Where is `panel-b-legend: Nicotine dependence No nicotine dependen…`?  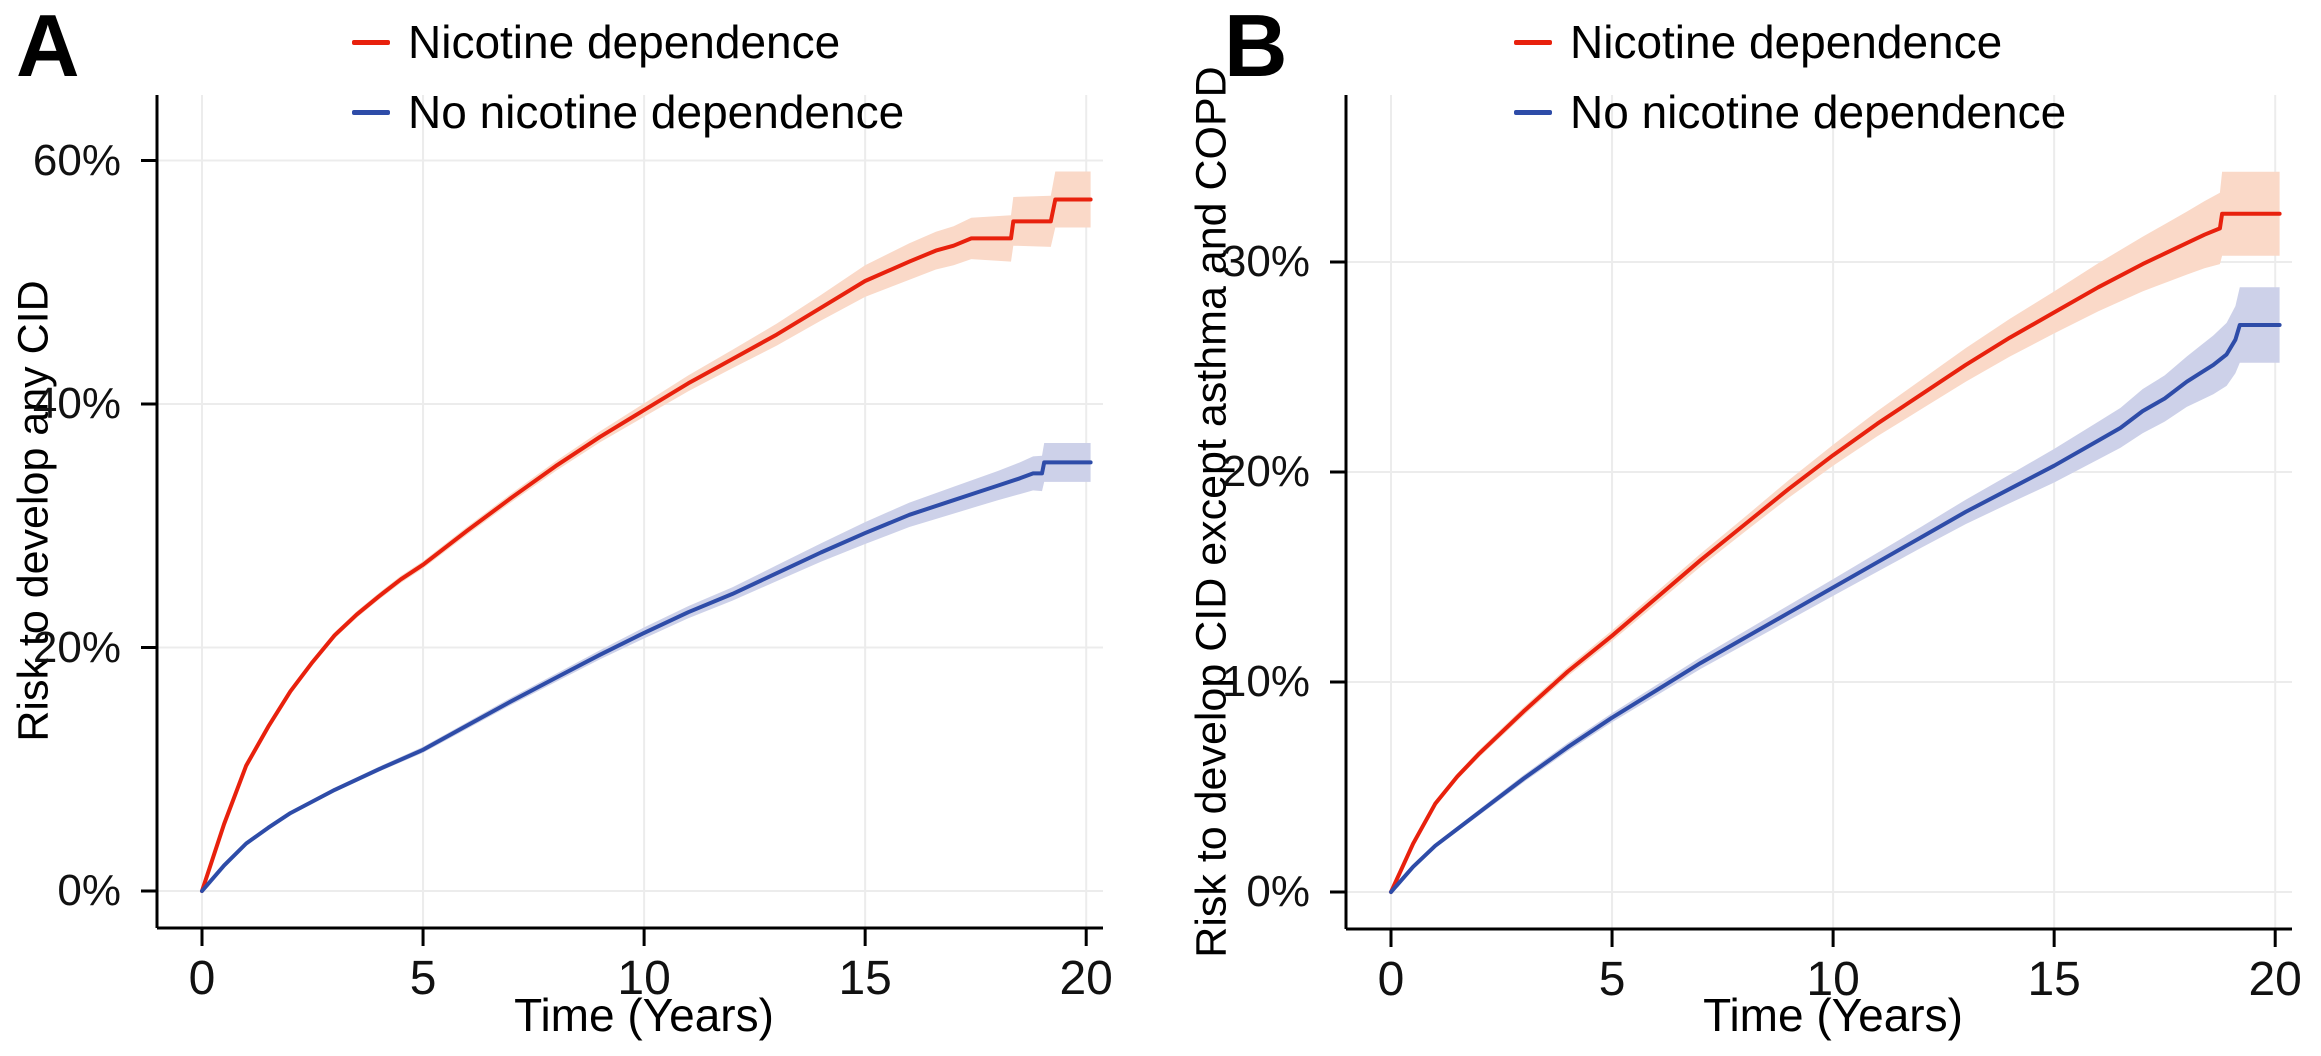
panel-b-legend: Nicotine dependence No nicotine dependen… is located at coordinates (1790, 77).